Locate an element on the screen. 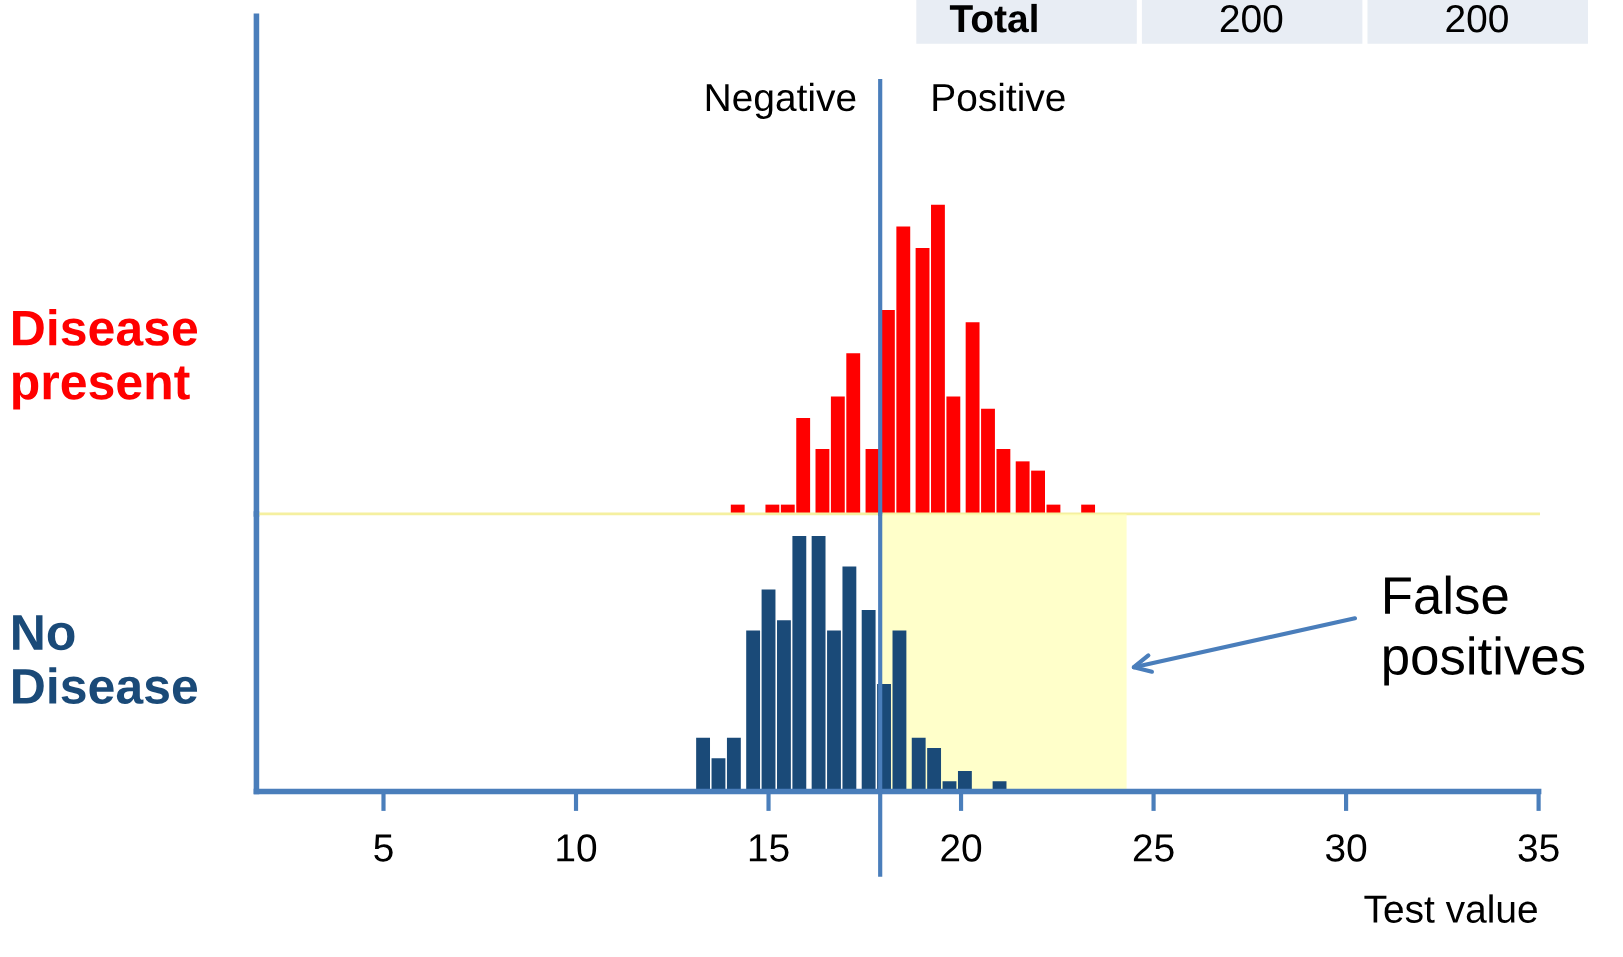 This screenshot has width=1623, height=957. x-tick-label: 35 is located at coordinates (1538, 848).